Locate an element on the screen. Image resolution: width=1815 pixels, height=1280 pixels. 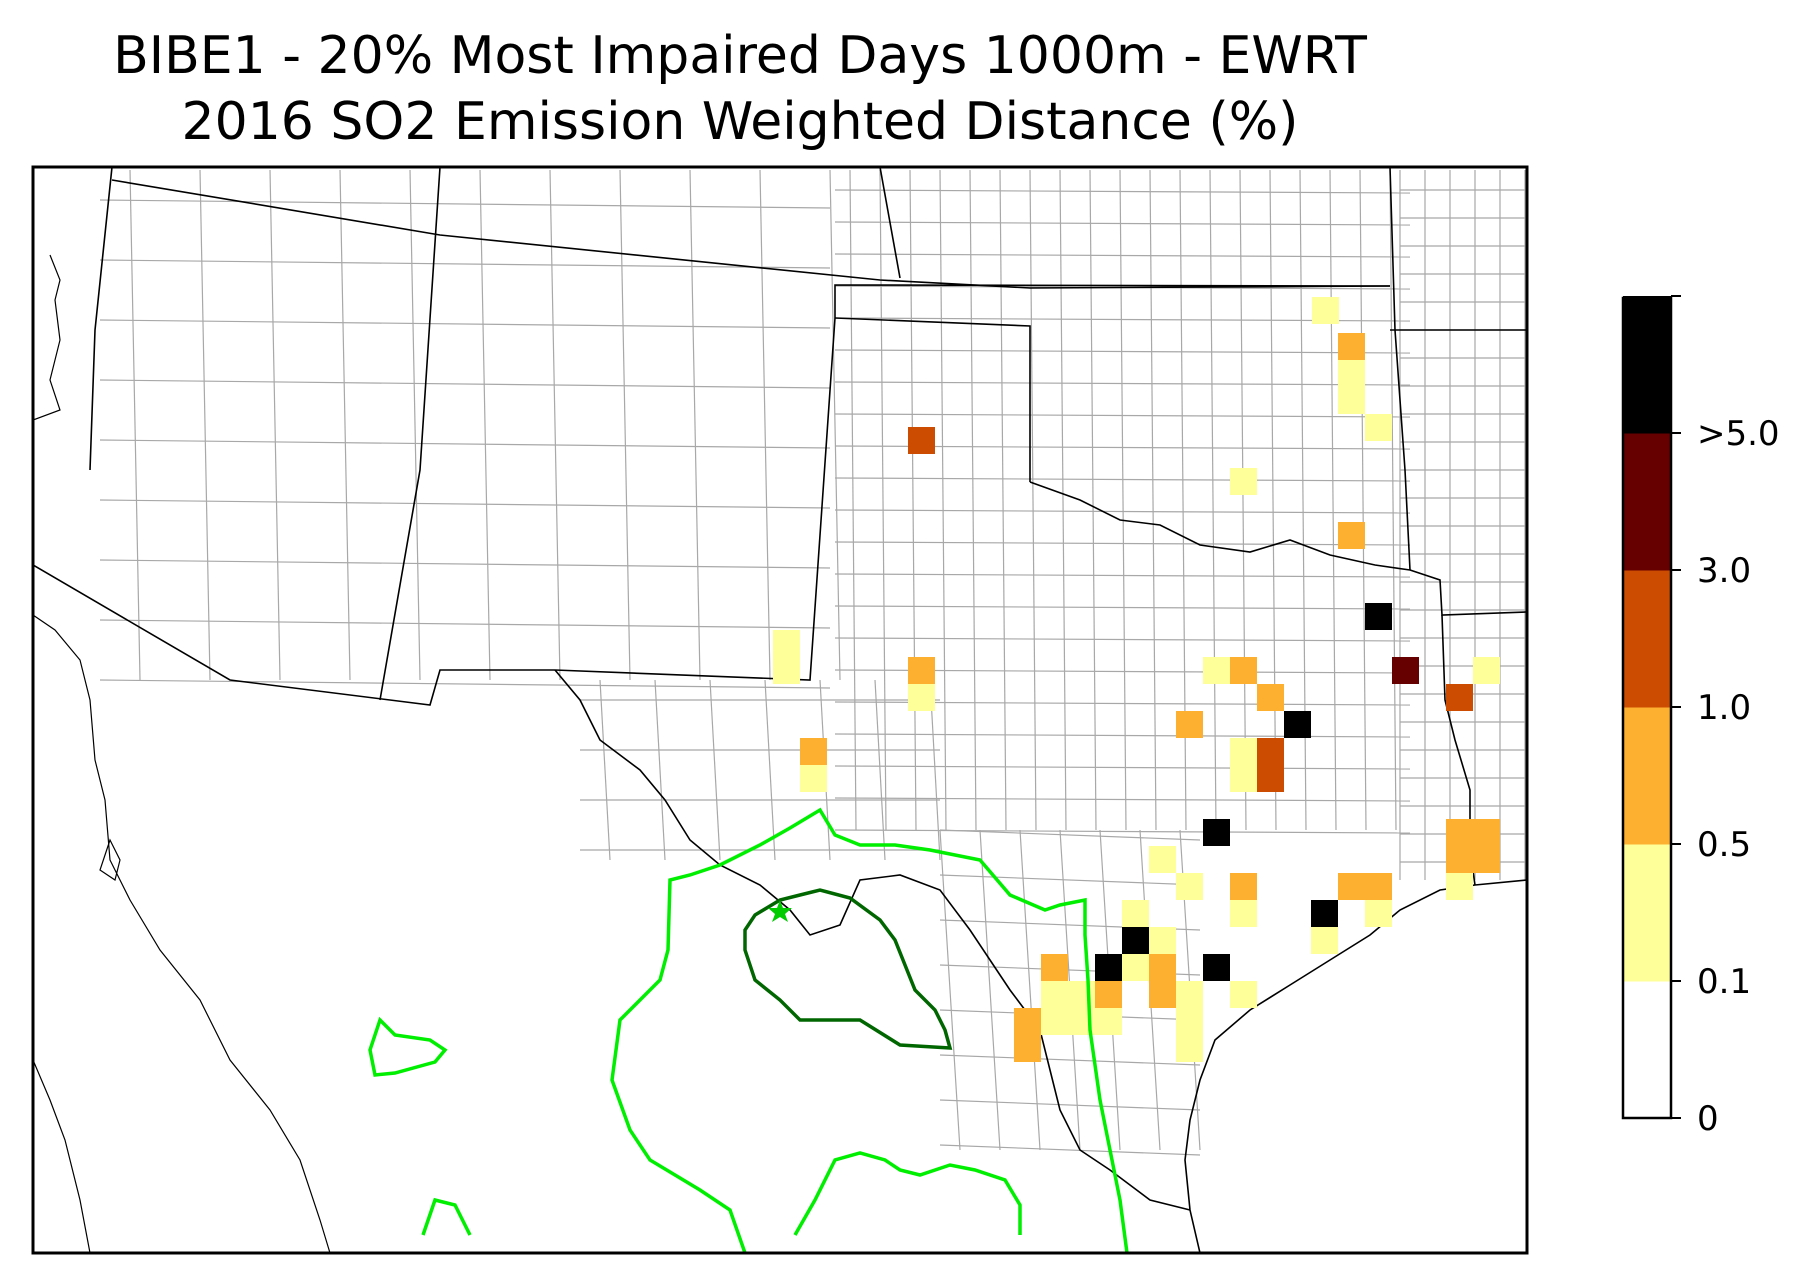
site-marker is located at coordinates (780, 911).